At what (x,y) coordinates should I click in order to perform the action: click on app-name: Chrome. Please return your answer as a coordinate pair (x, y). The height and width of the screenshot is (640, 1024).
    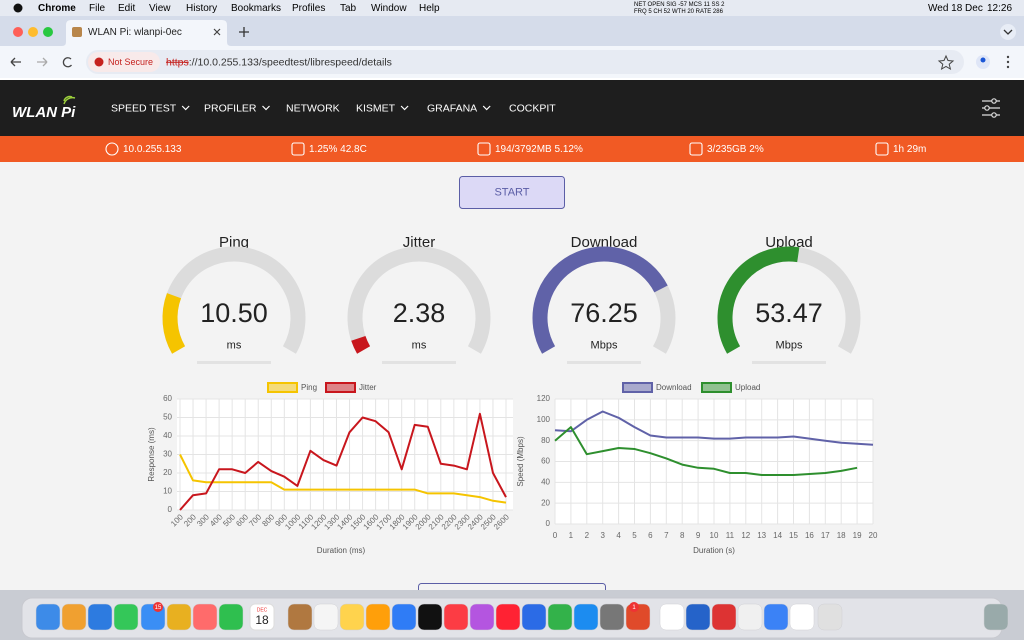
    Looking at the image, I should click on (57, 8).